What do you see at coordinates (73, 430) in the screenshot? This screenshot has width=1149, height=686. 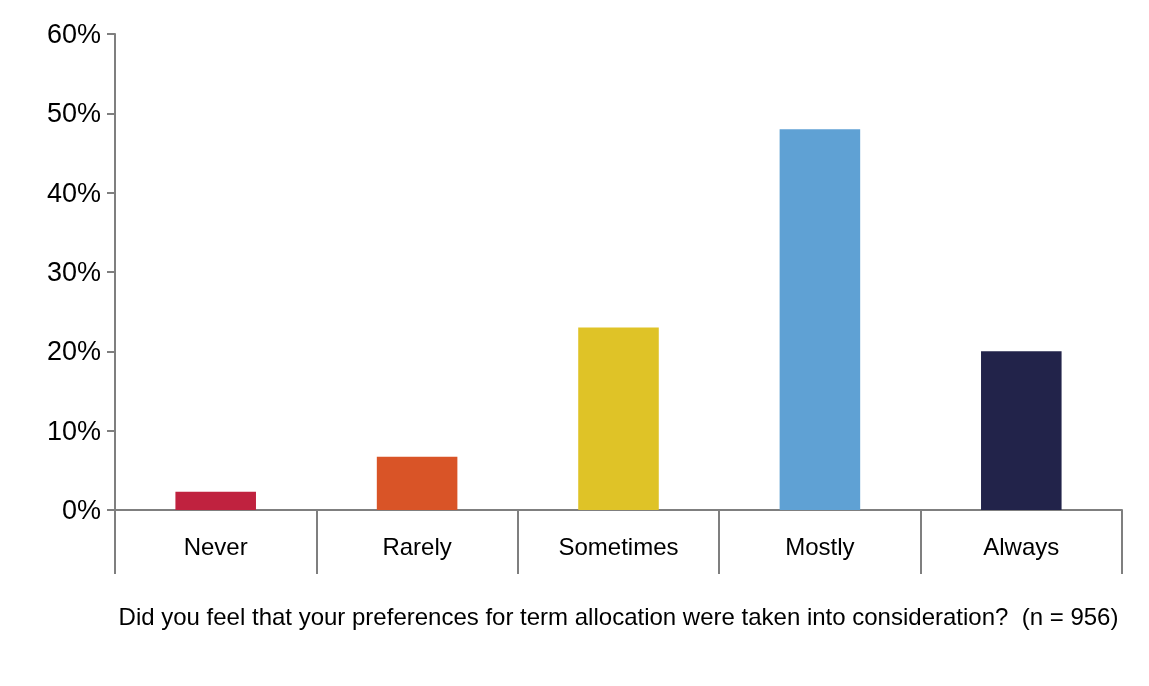 I see `y-tick-label: 10%` at bounding box center [73, 430].